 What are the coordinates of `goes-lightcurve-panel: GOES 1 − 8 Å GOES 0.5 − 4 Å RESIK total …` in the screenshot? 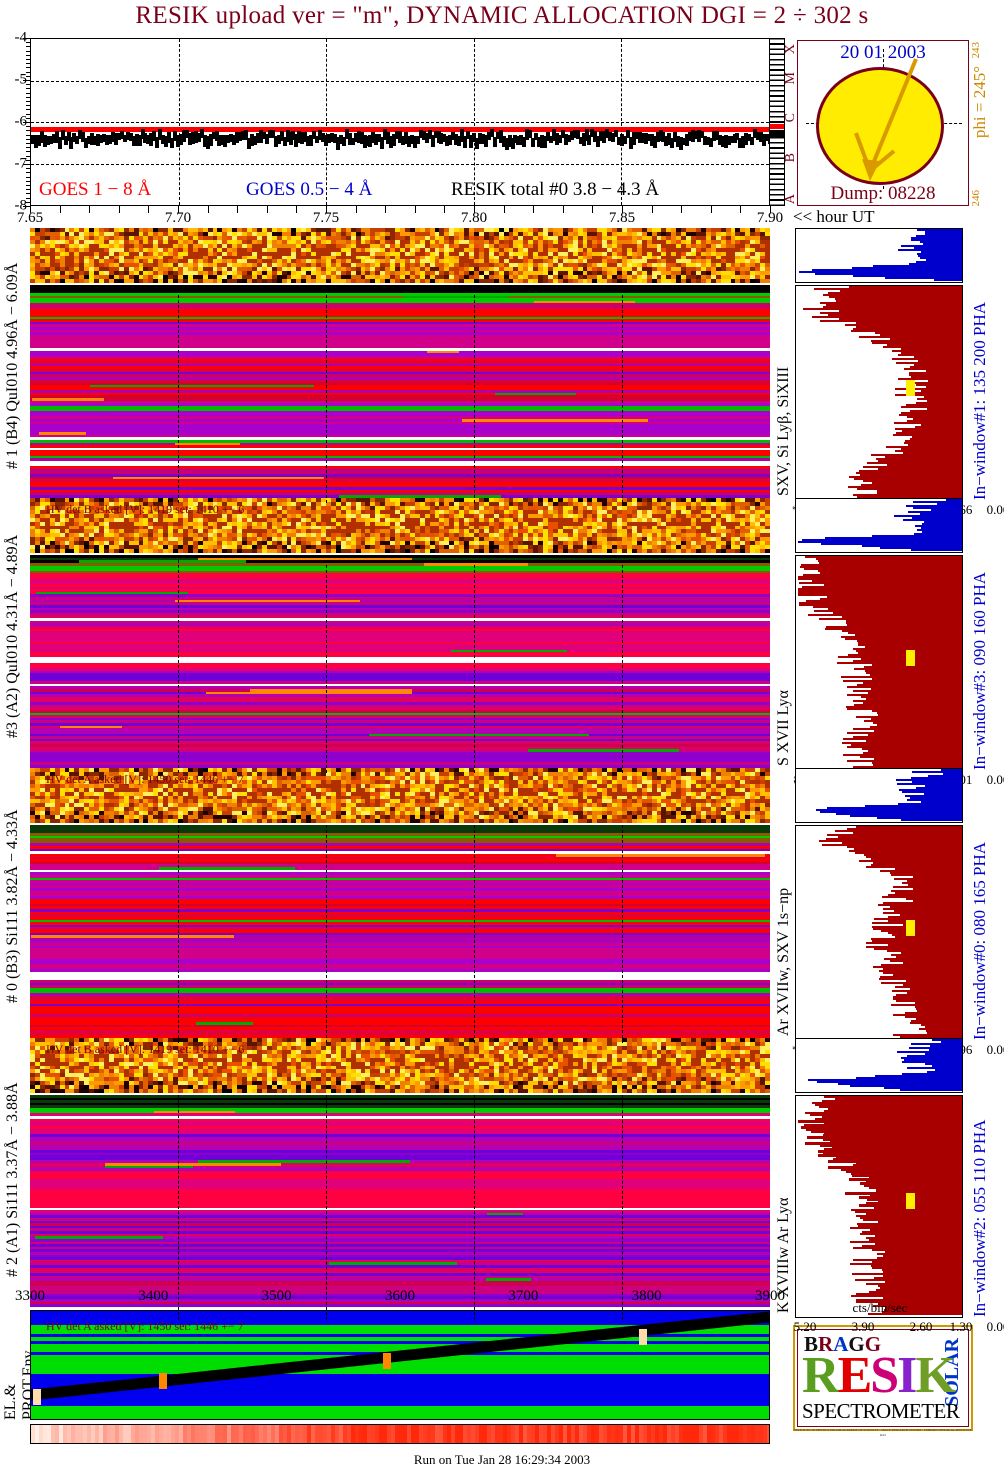 It's located at (401, 122).